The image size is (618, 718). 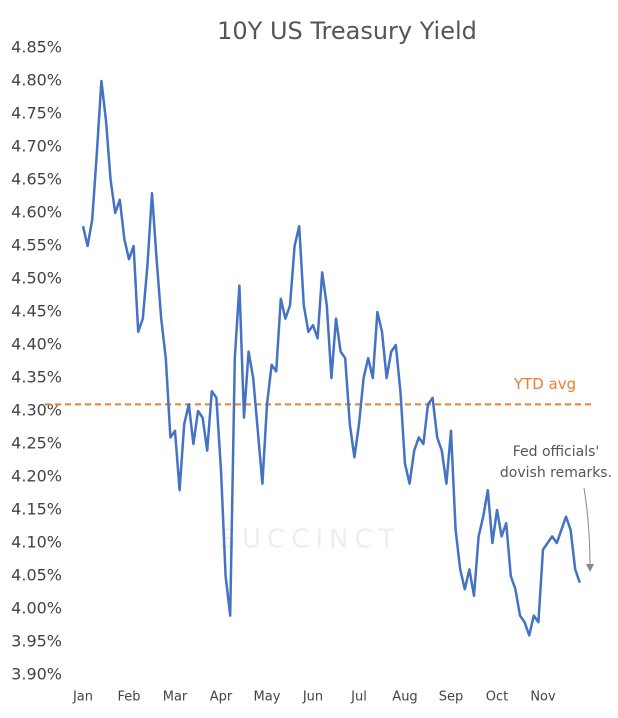 I want to click on annotation: Fed officials', so click(x=556, y=452).